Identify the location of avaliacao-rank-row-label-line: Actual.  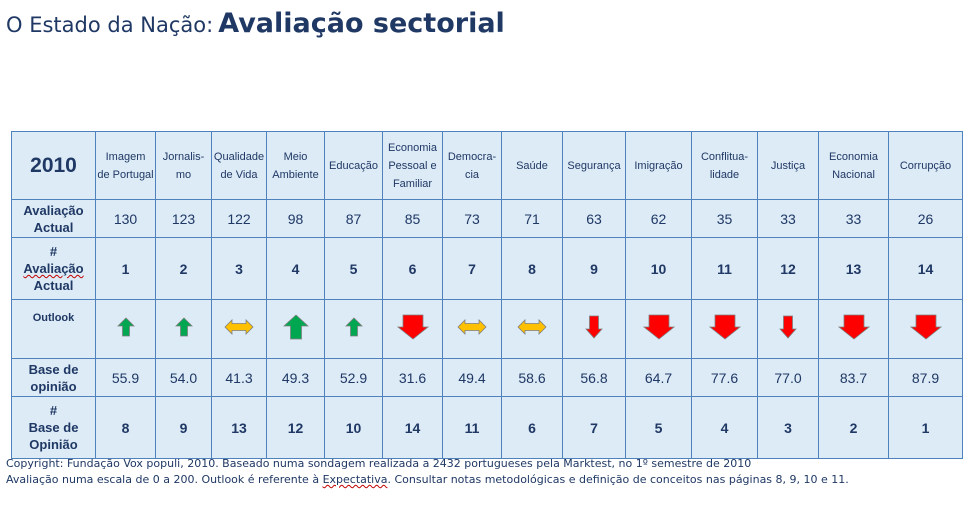
(53, 285).